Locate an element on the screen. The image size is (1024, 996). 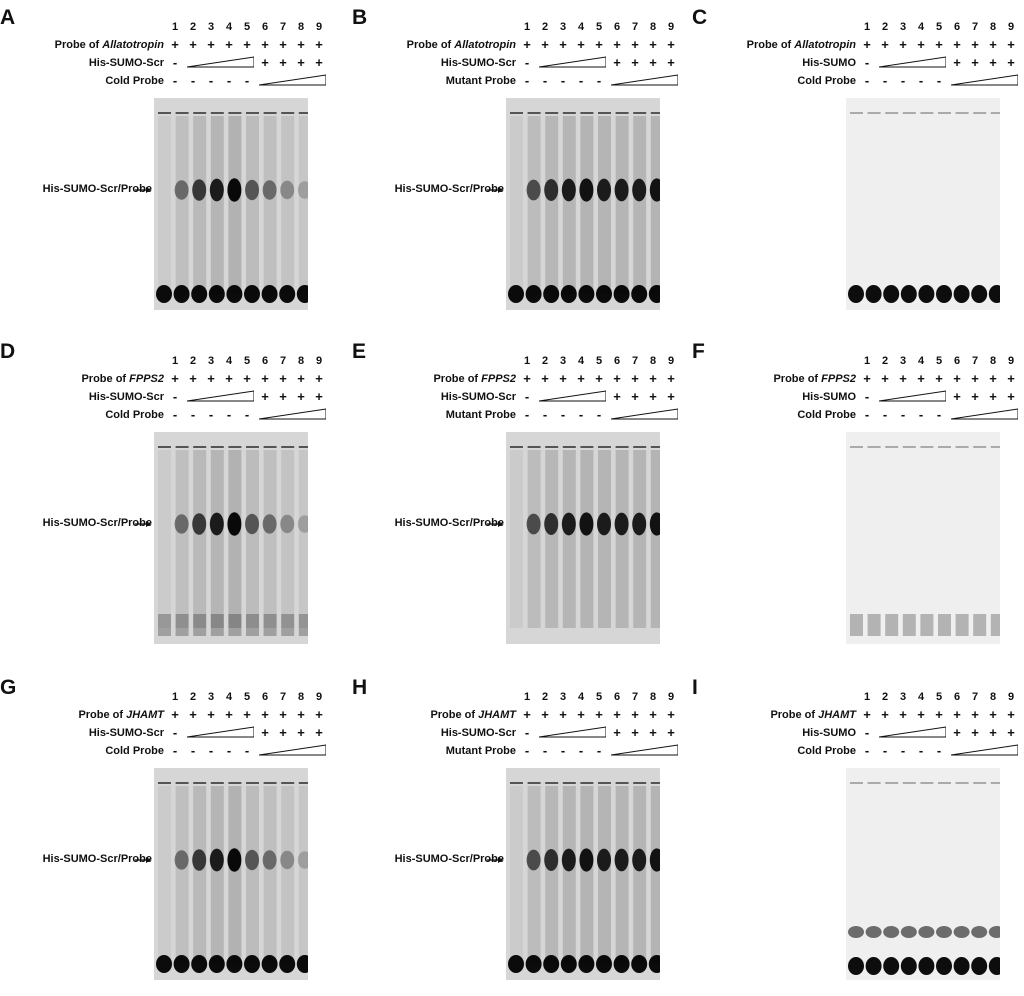
protein-row-label: His-SUMO-Scr is located at coordinates (126, 397).